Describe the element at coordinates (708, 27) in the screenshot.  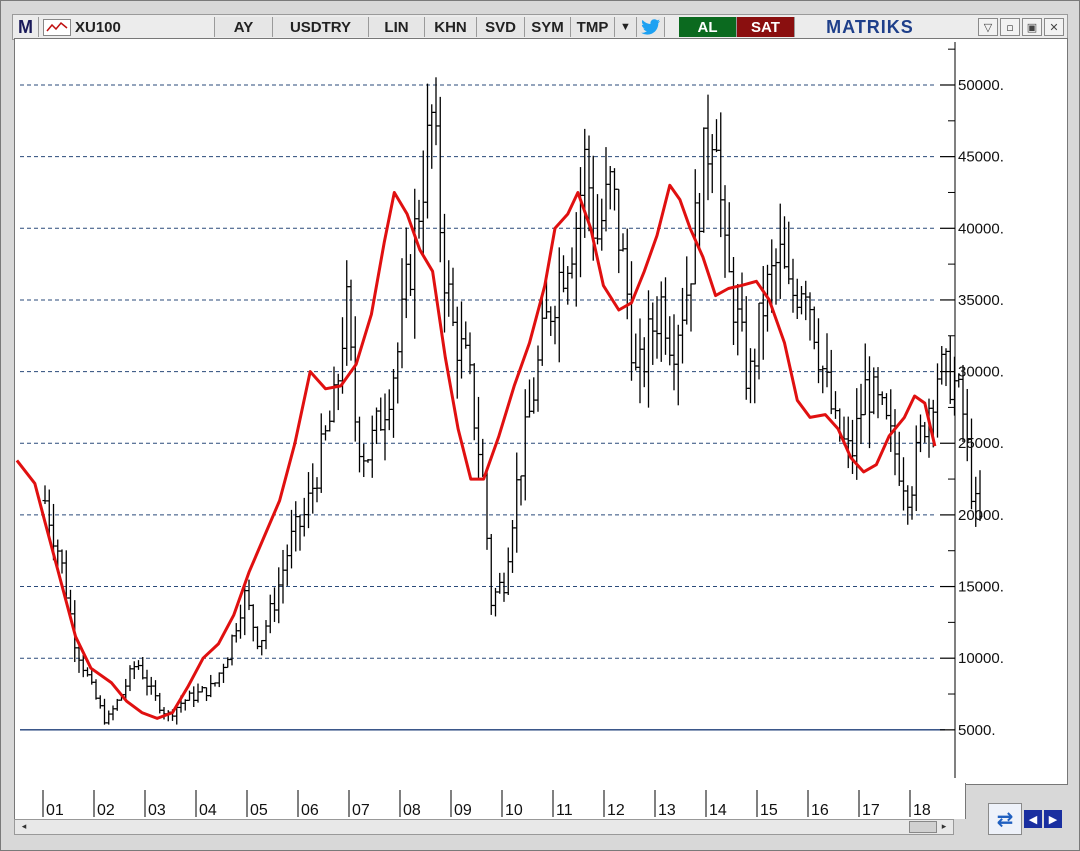
I see `buy-button: AL` at that location.